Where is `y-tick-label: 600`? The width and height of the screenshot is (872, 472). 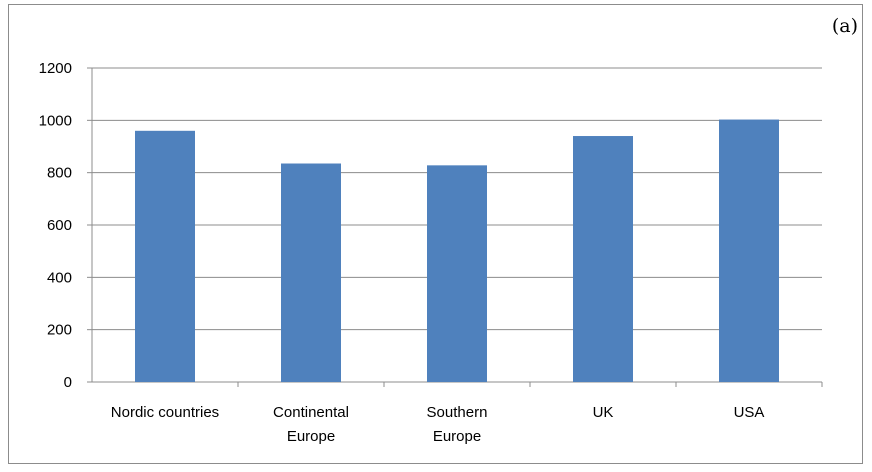 y-tick-label: 600 is located at coordinates (59, 225).